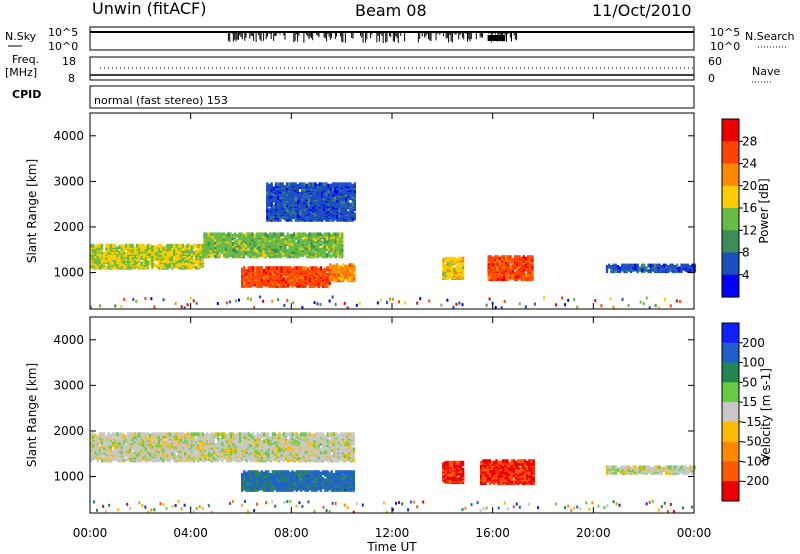  What do you see at coordinates (21, 72) in the screenshot?
I see `freq-unit: [MHz]` at bounding box center [21, 72].